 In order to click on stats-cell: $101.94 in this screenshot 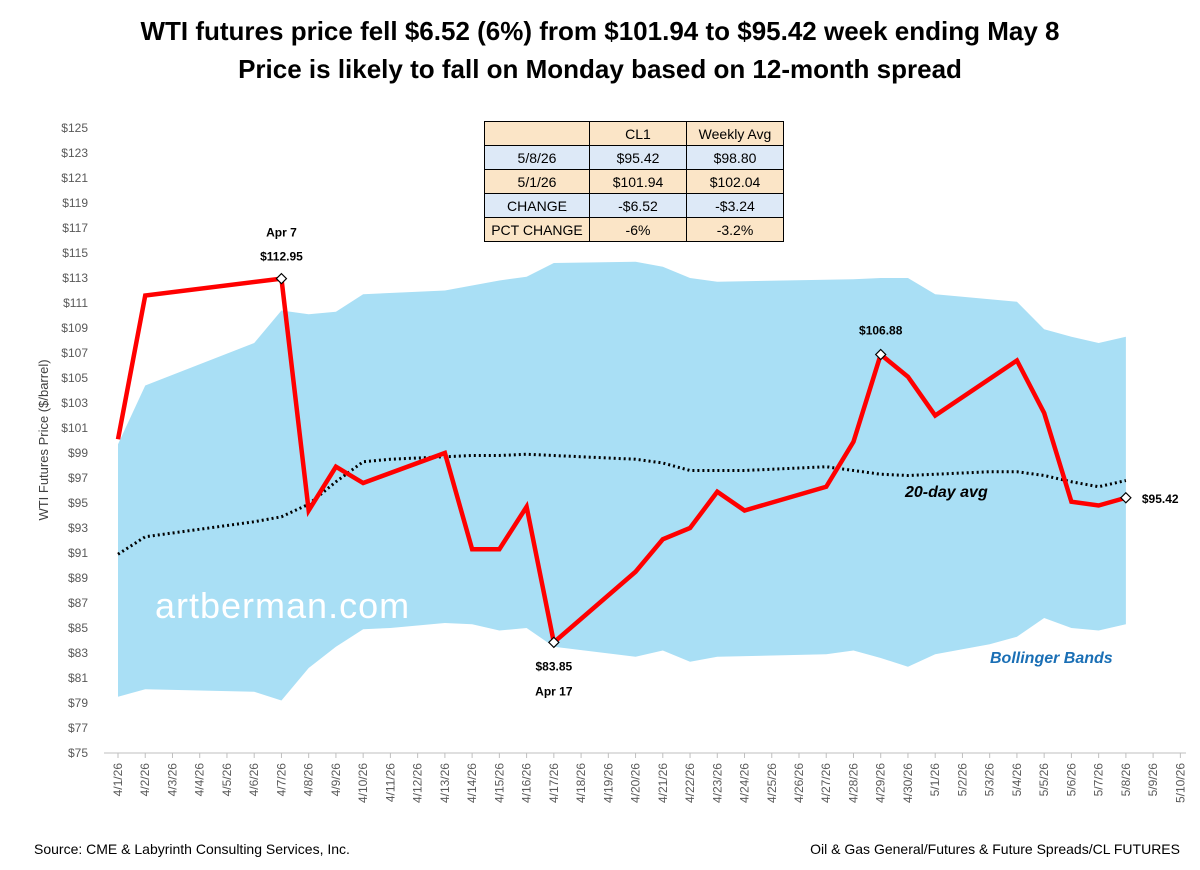, I will do `click(638, 181)`.